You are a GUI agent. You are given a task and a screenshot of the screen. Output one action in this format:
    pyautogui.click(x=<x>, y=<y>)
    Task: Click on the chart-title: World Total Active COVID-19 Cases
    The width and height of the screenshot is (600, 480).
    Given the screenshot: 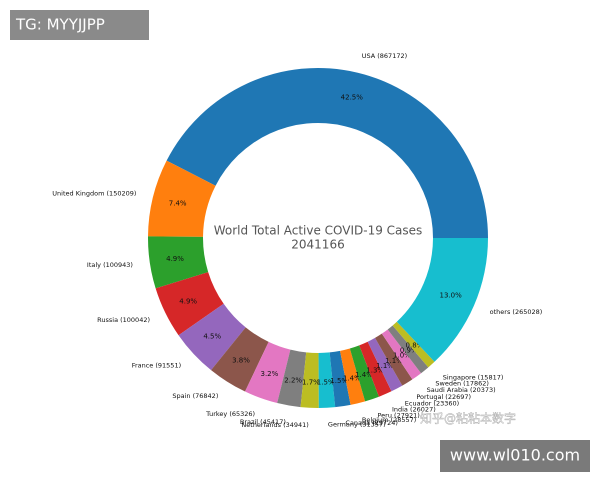 What is the action you would take?
    pyautogui.click(x=318, y=231)
    